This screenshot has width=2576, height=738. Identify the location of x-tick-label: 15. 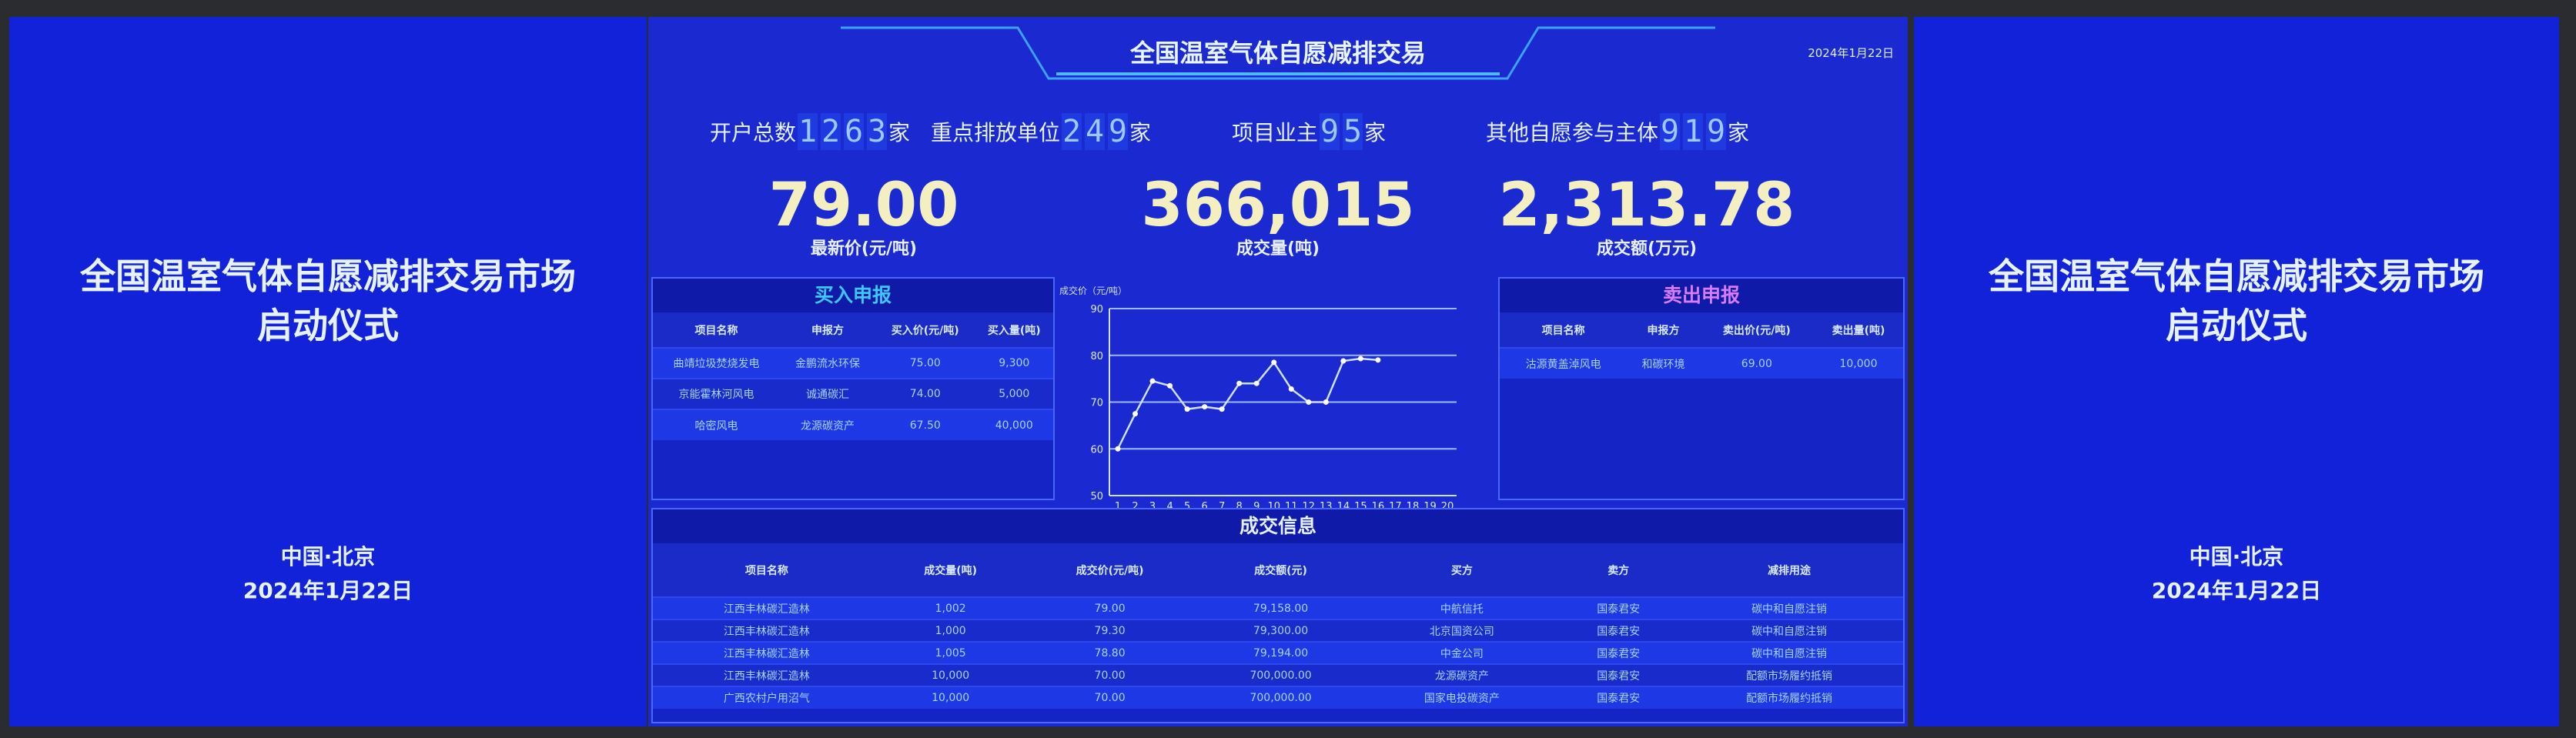
(1360, 504).